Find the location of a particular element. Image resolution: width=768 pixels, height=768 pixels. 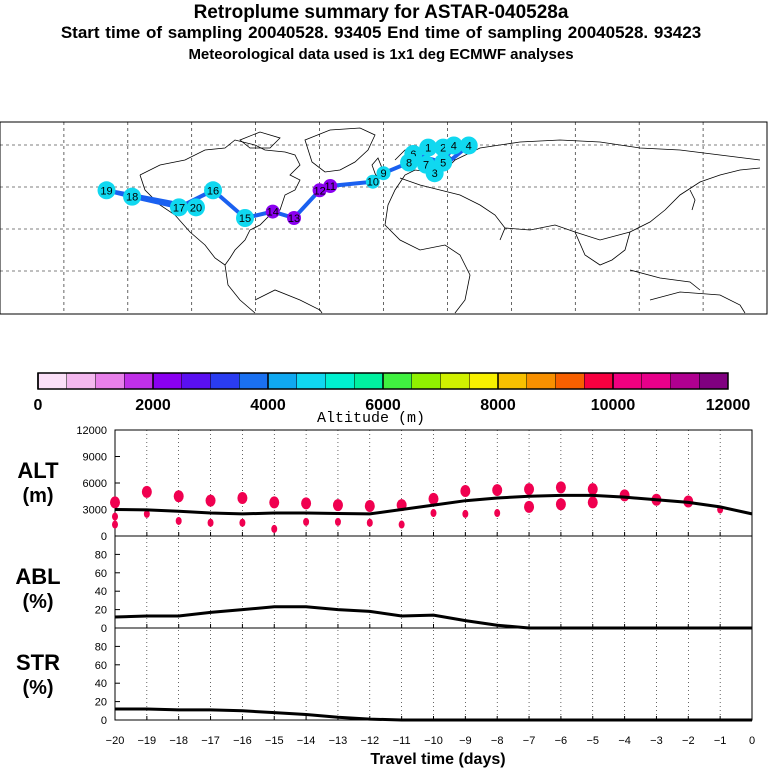

map-cluster-label: 20 is located at coordinates (196, 208).